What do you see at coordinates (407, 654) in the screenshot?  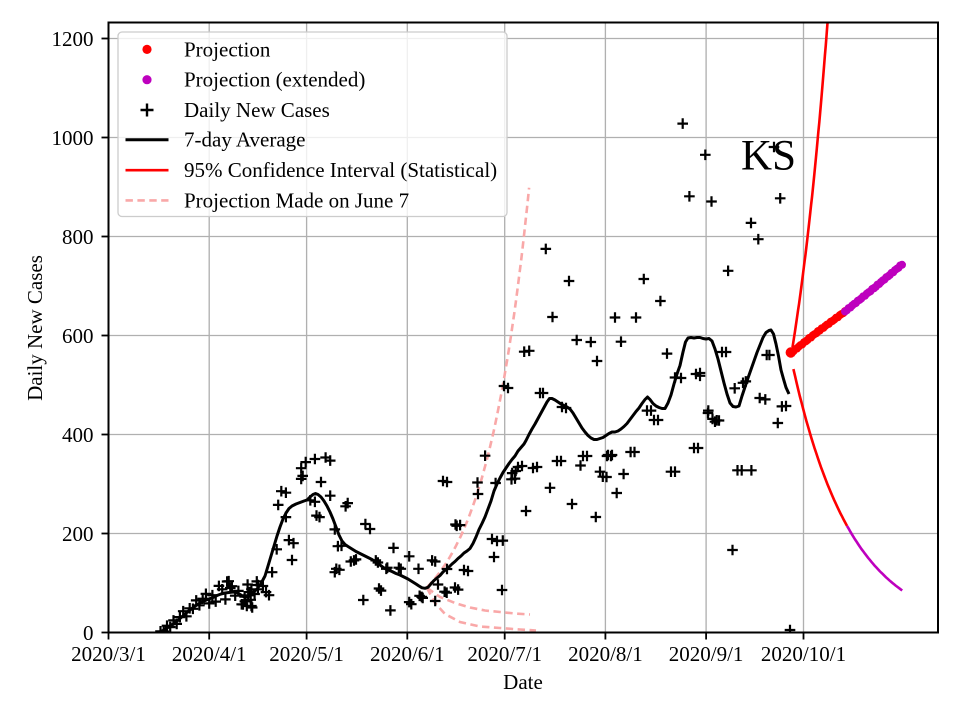 I see `svg-text: 2020/6/1` at bounding box center [407, 654].